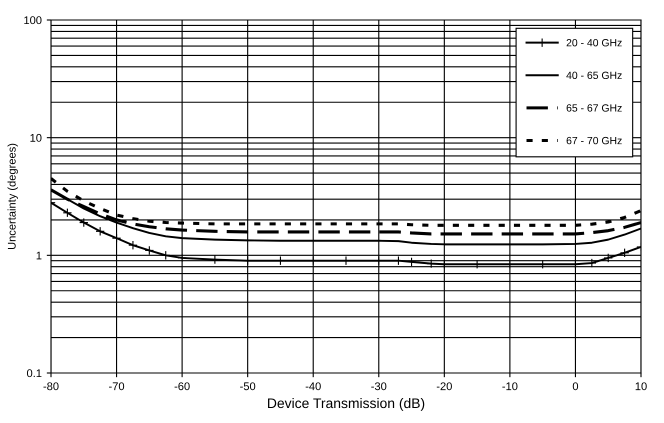 The height and width of the screenshot is (423, 664). What do you see at coordinates (36, 138) in the screenshot?
I see `y-tick-label: 10` at bounding box center [36, 138].